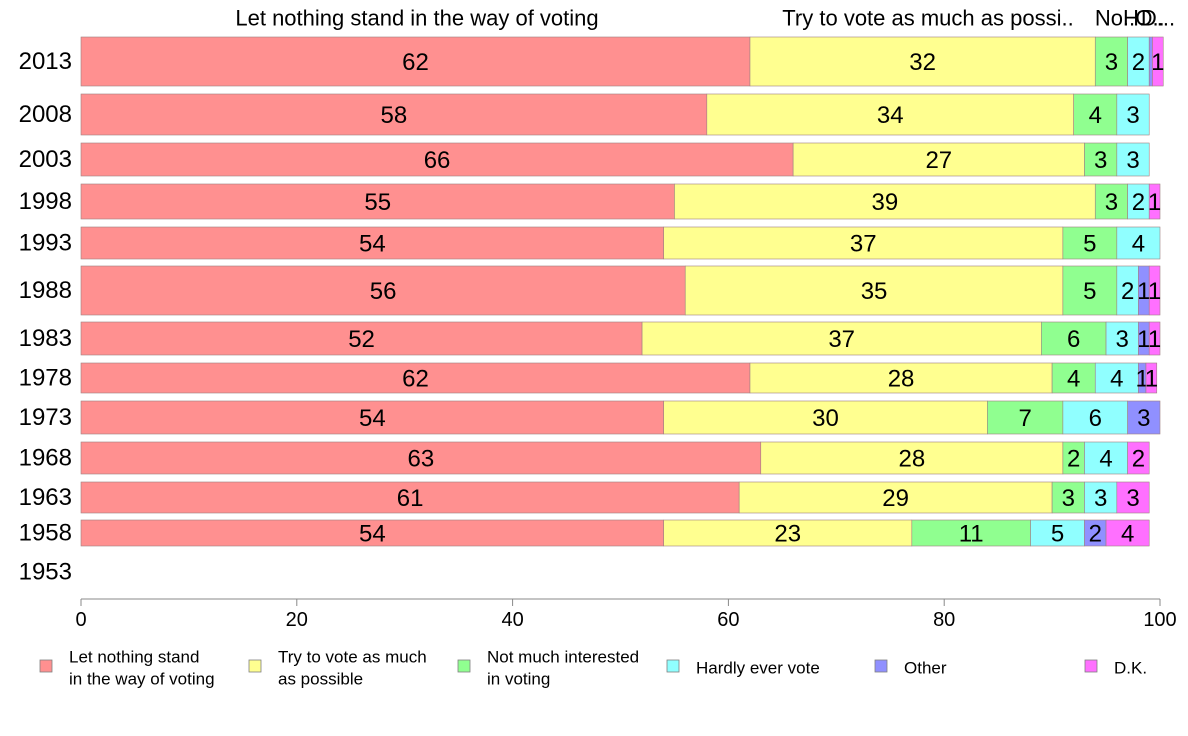 Image resolution: width=1188 pixels, height=736 pixels. Describe the element at coordinates (938, 160) in the screenshot. I see `value-label: 27` at that location.